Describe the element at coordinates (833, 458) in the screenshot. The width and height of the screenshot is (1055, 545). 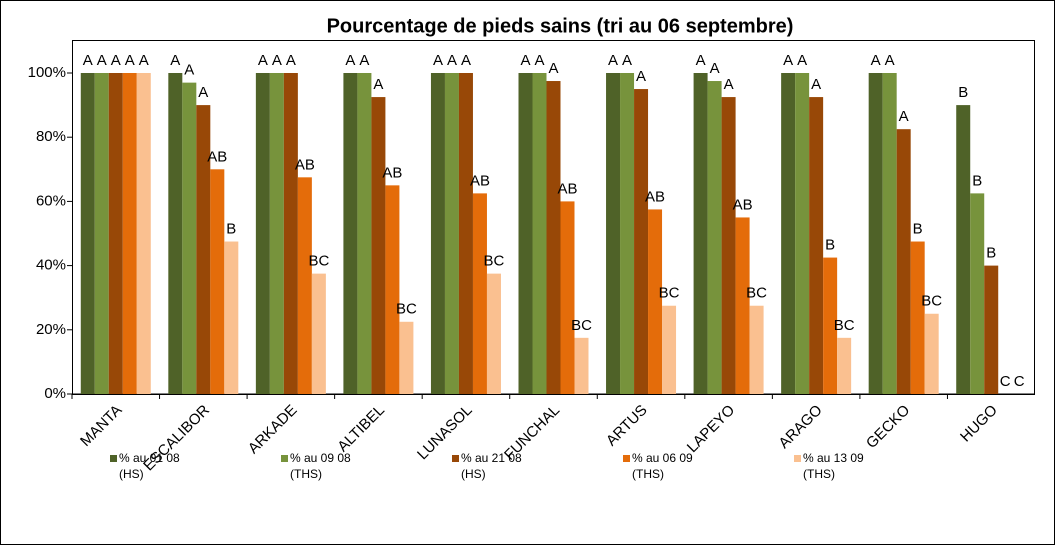
I see `legend-label: % au 13 09` at that location.